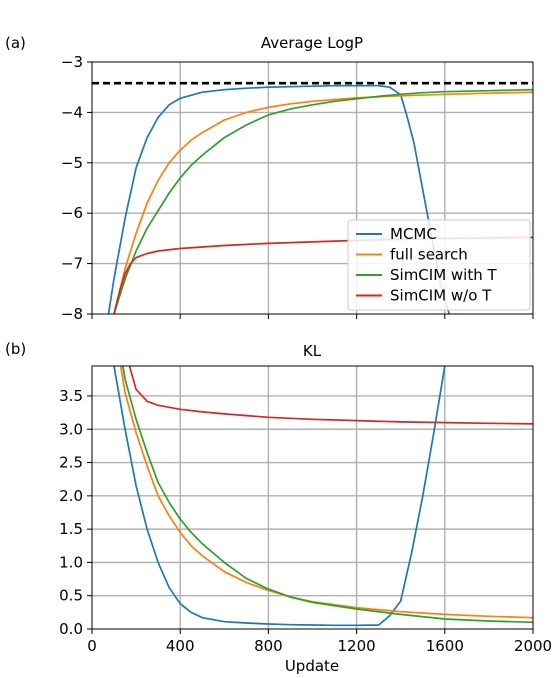 Image resolution: width=552 pixels, height=678 pixels. What do you see at coordinates (72, 213) in the screenshot?
I see `y-tick-label: −6` at bounding box center [72, 213].